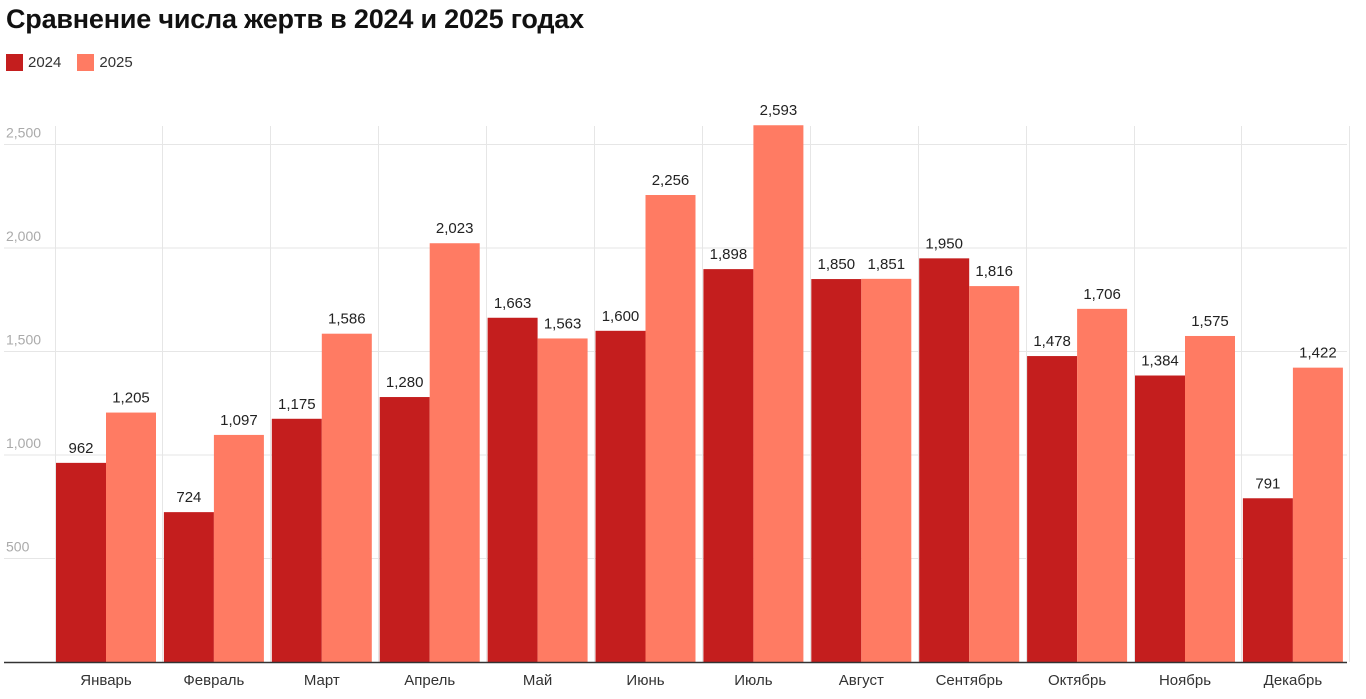  What do you see at coordinates (23, 443) in the screenshot?
I see `y-tick-label-1000: 1,000` at bounding box center [23, 443].